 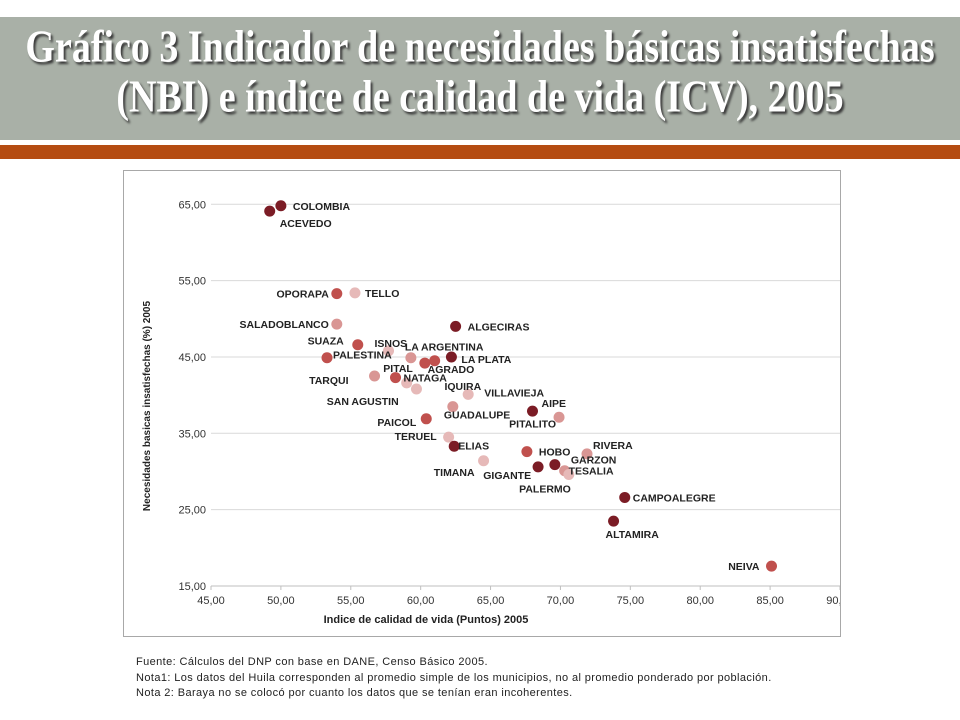 What do you see at coordinates (192, 282) in the screenshot?
I see `y-tick-label: 55,00` at bounding box center [192, 282].